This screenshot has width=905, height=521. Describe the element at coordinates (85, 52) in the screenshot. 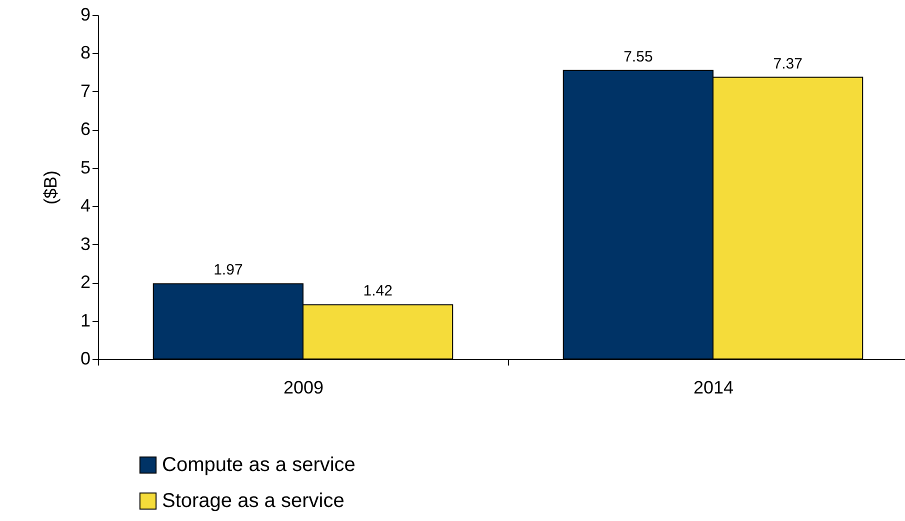

I see `y-tick-label: 8` at that location.